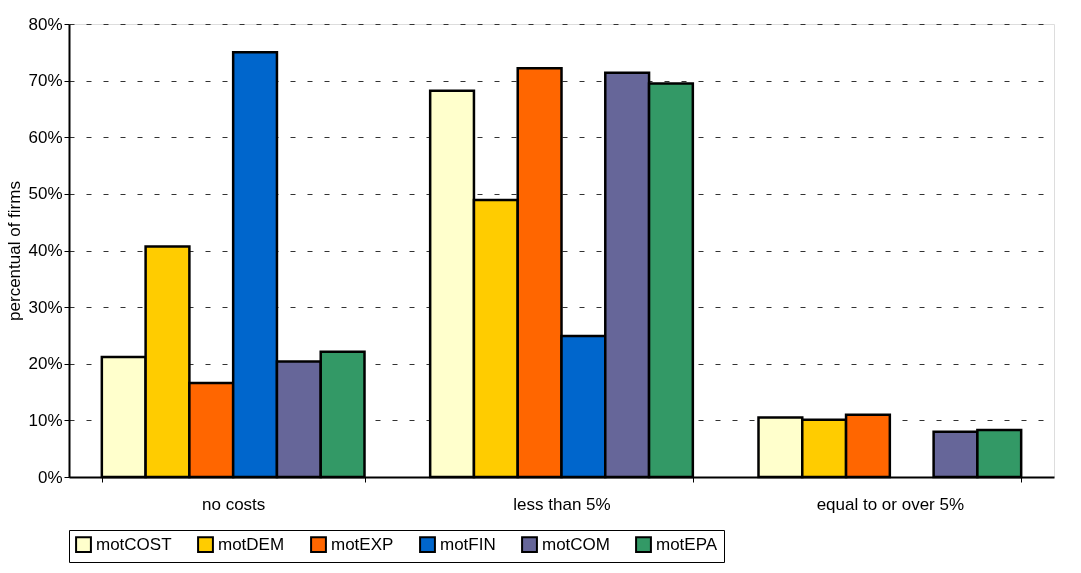 Image resolution: width=1081 pixels, height=573 pixels. Describe the element at coordinates (45, 364) in the screenshot. I see `y-tick-label: 20%` at that location.